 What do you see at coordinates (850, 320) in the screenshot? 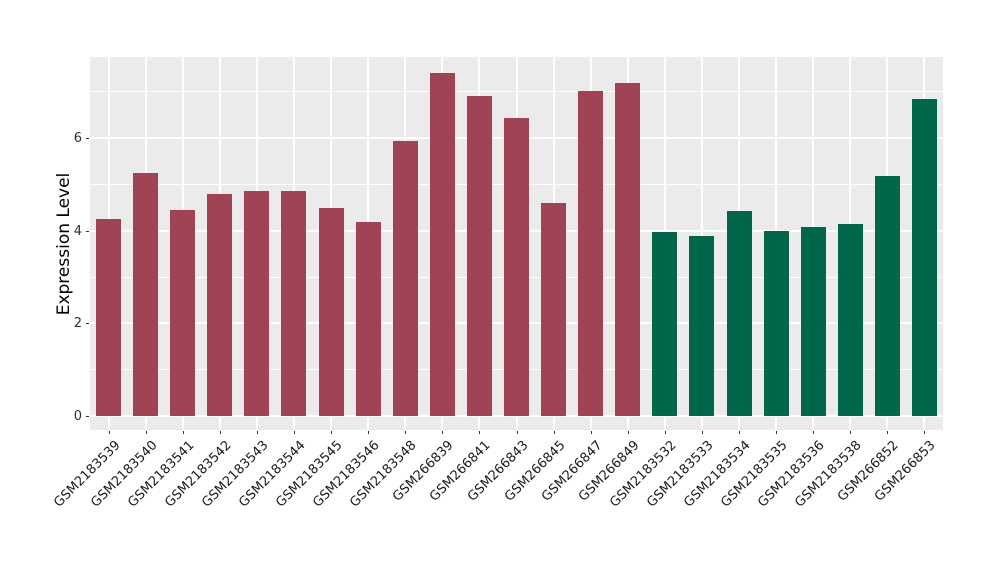
I see `bar-GSM2183538` at bounding box center [850, 320].